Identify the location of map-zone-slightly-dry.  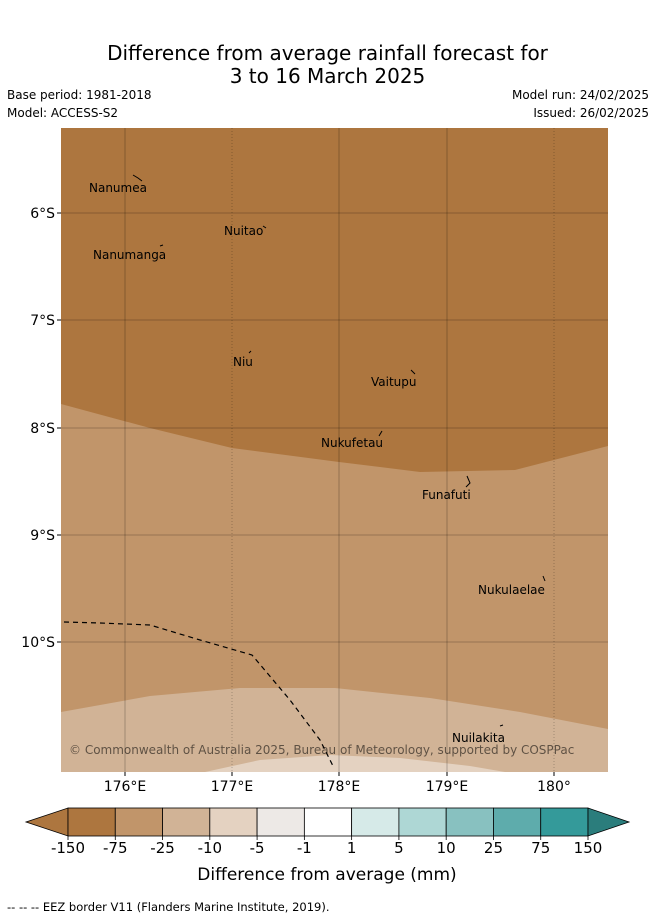
(334, 730).